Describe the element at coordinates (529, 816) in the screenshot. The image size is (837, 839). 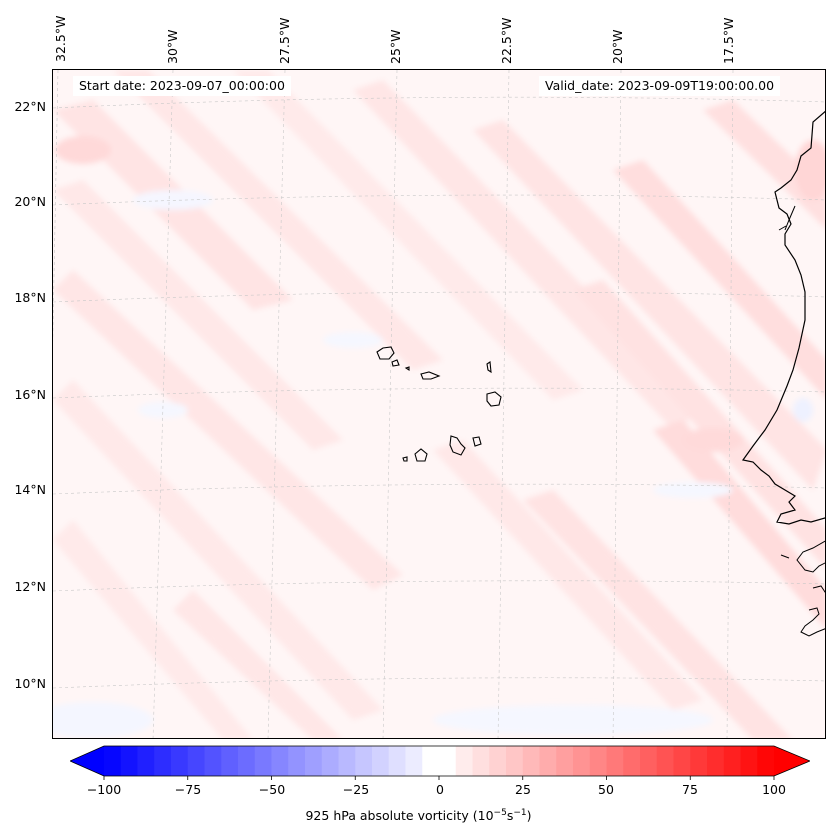
I see `colorbar-label-suffix: )` at that location.